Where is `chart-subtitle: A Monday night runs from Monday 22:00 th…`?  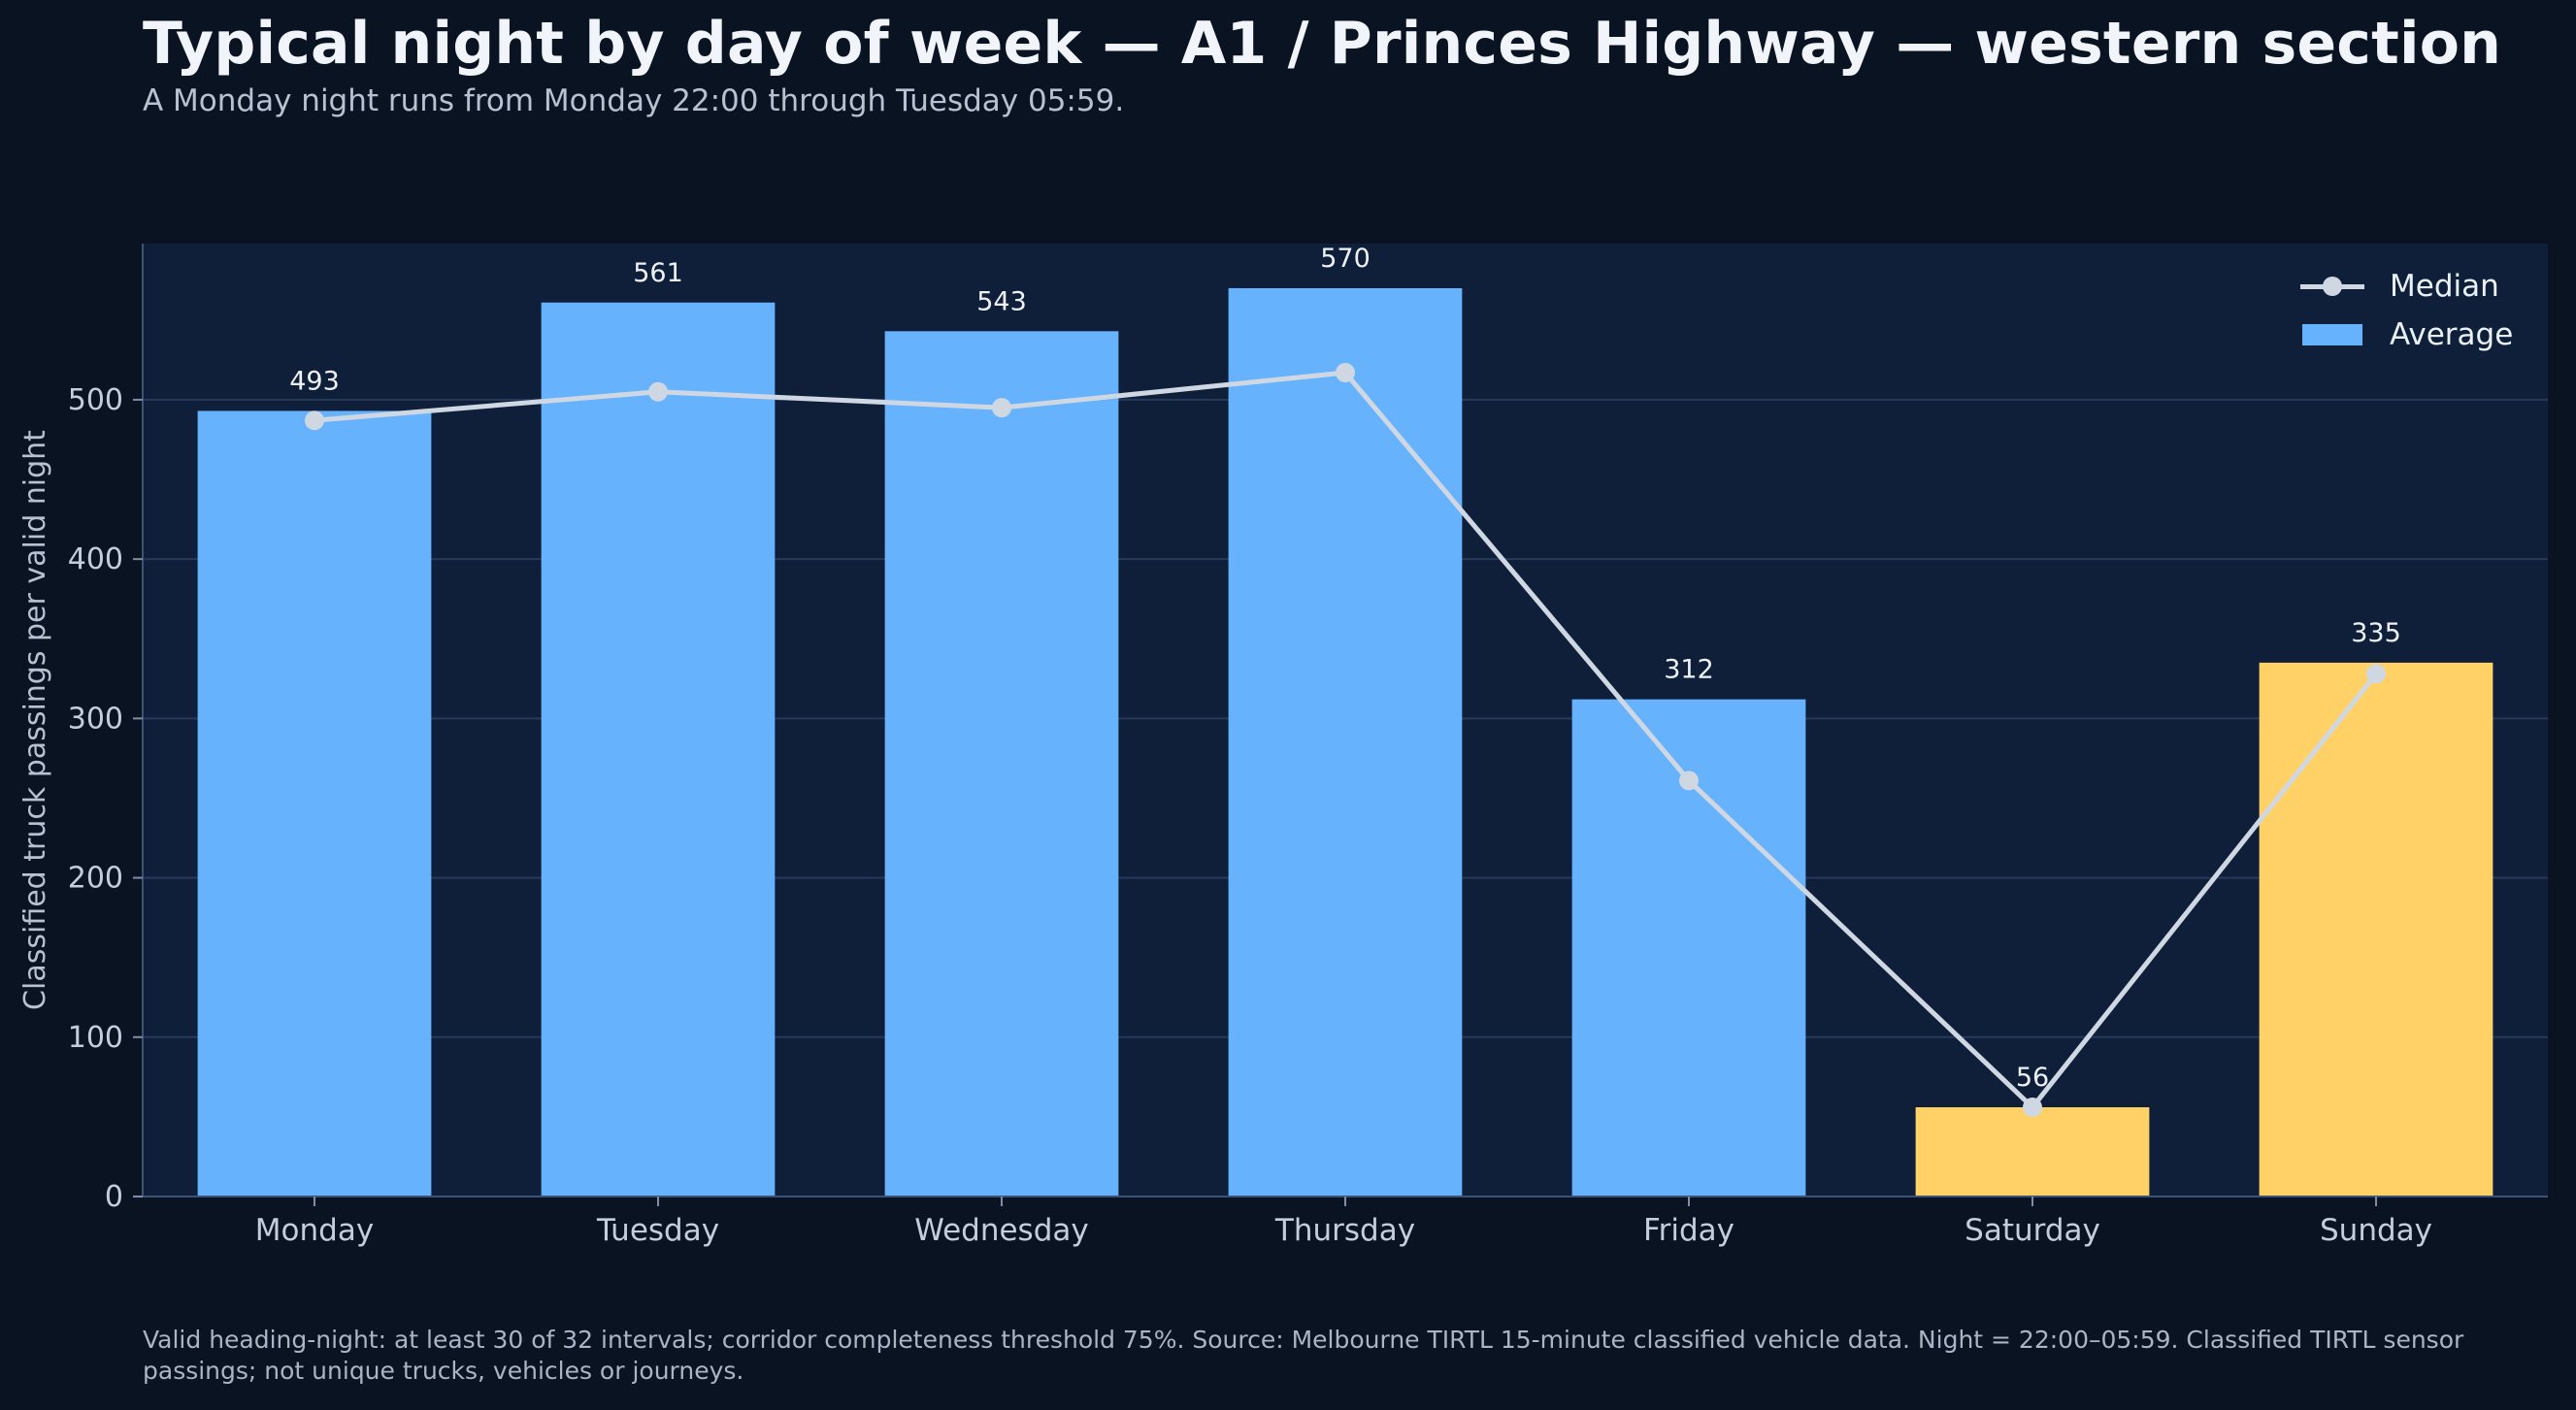
chart-subtitle: A Monday night runs from Monday 22:00 th… is located at coordinates (634, 100).